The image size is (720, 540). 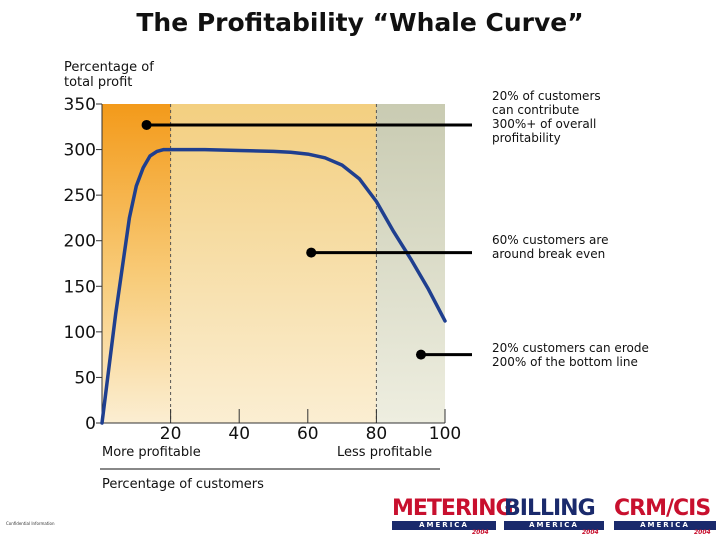 What do you see at coordinates (480, 532) in the screenshot?
I see `metering-logo-year: 2004` at bounding box center [480, 532].